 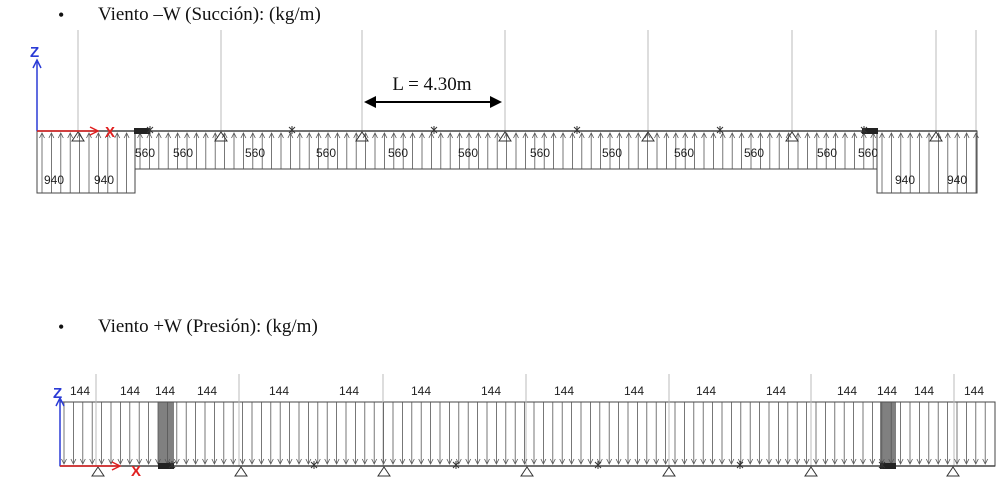 What do you see at coordinates (166, 434) in the screenshot?
I see `end-member` at bounding box center [166, 434].